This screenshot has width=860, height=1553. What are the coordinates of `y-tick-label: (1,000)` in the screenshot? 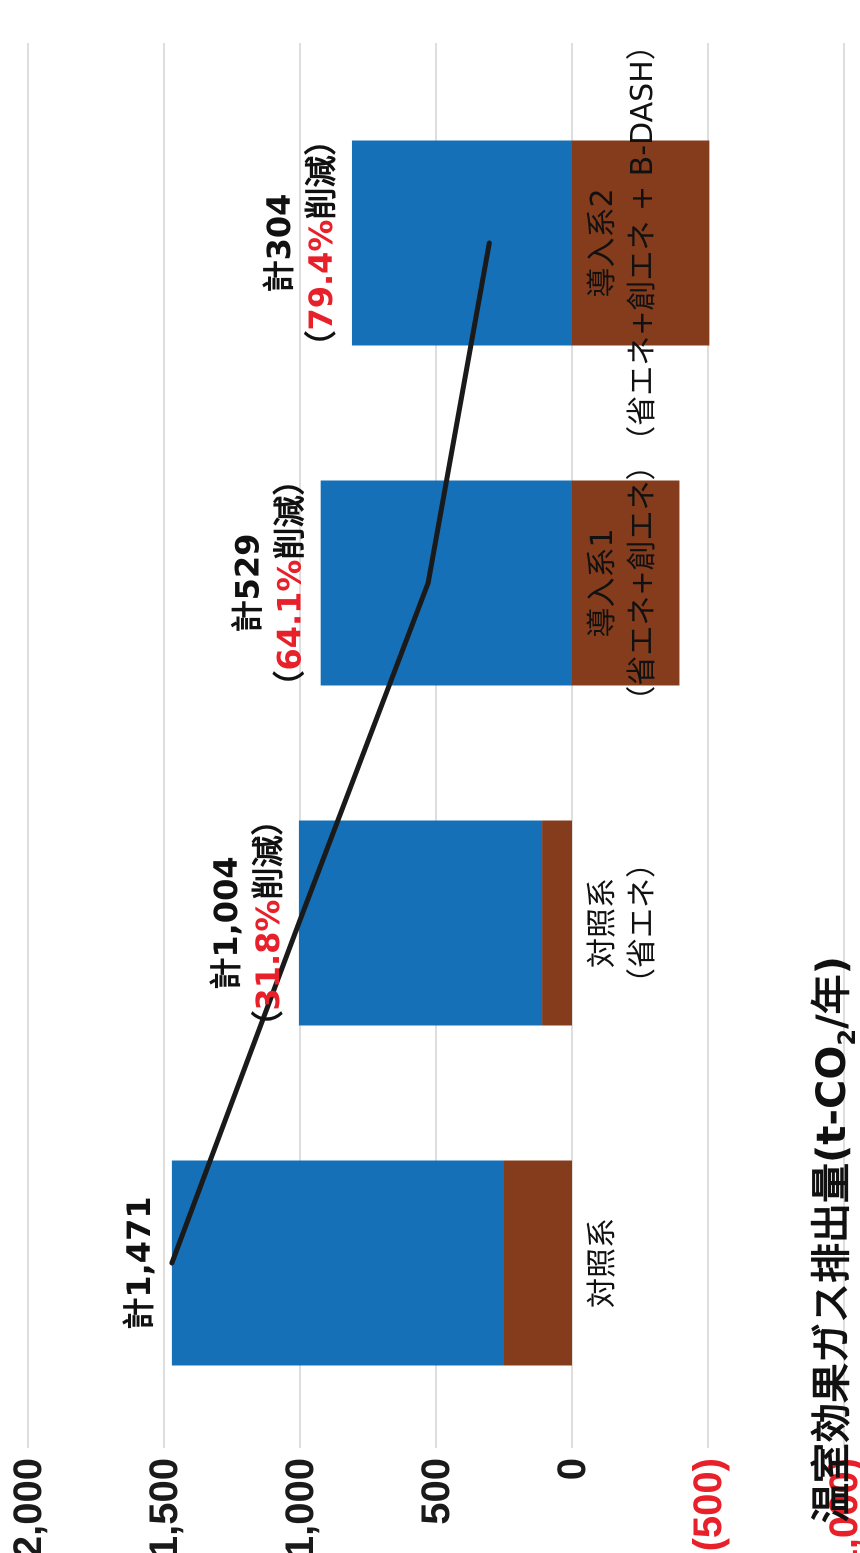 It's located at (841, 1505).